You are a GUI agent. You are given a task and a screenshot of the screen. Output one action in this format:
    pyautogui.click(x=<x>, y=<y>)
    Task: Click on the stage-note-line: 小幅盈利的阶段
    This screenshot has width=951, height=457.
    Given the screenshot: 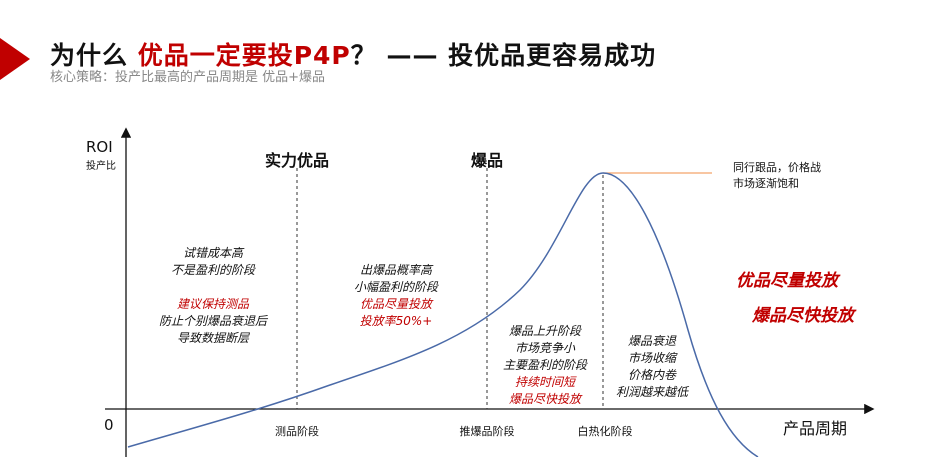 What is the action you would take?
    pyautogui.click(x=396, y=287)
    